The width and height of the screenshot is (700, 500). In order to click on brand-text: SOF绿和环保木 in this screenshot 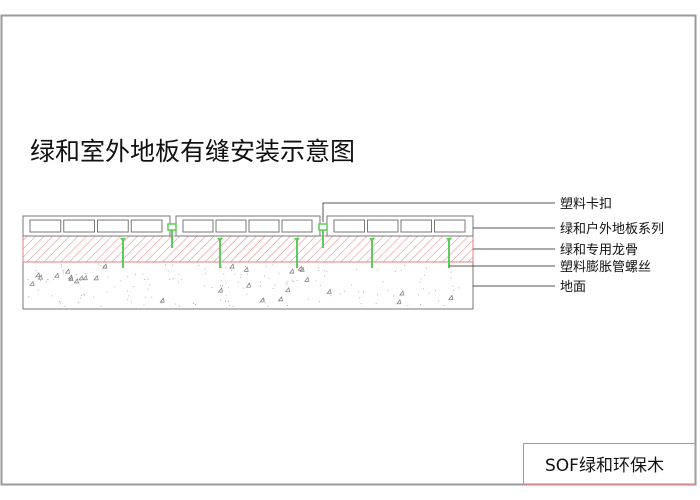, I will do `click(604, 466)`.